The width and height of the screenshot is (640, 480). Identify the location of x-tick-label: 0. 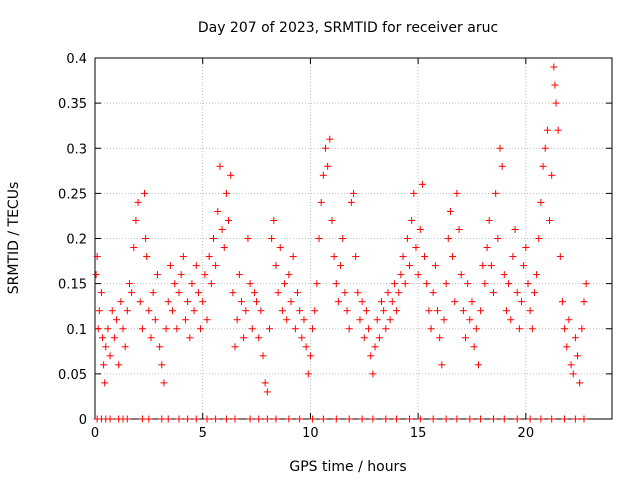
(95, 433).